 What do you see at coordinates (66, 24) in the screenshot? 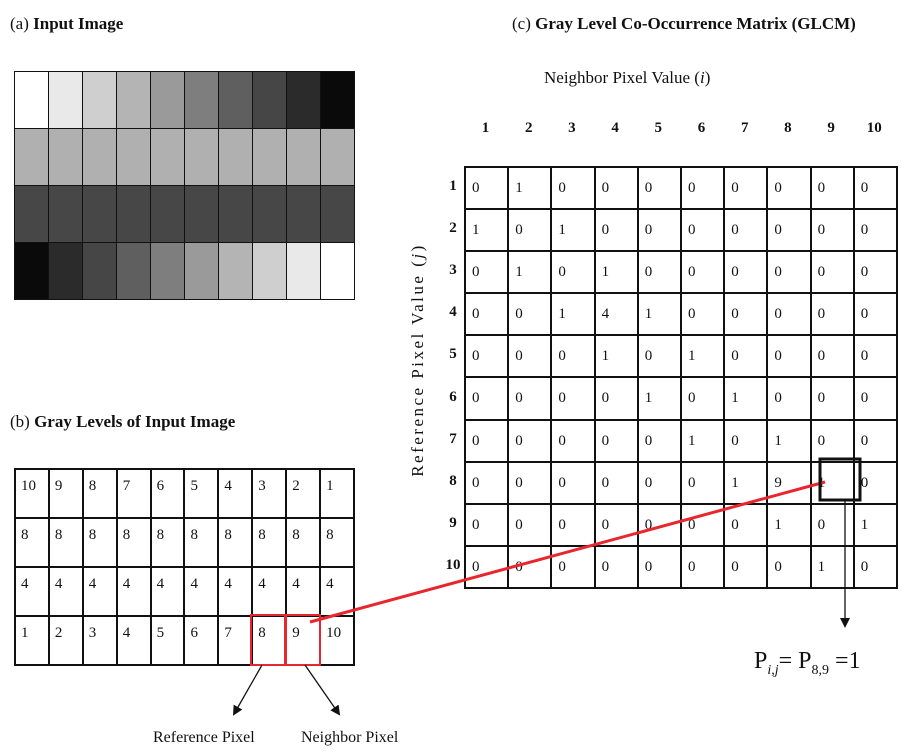
I see `panel-a-title: (a) Input Image` at bounding box center [66, 24].